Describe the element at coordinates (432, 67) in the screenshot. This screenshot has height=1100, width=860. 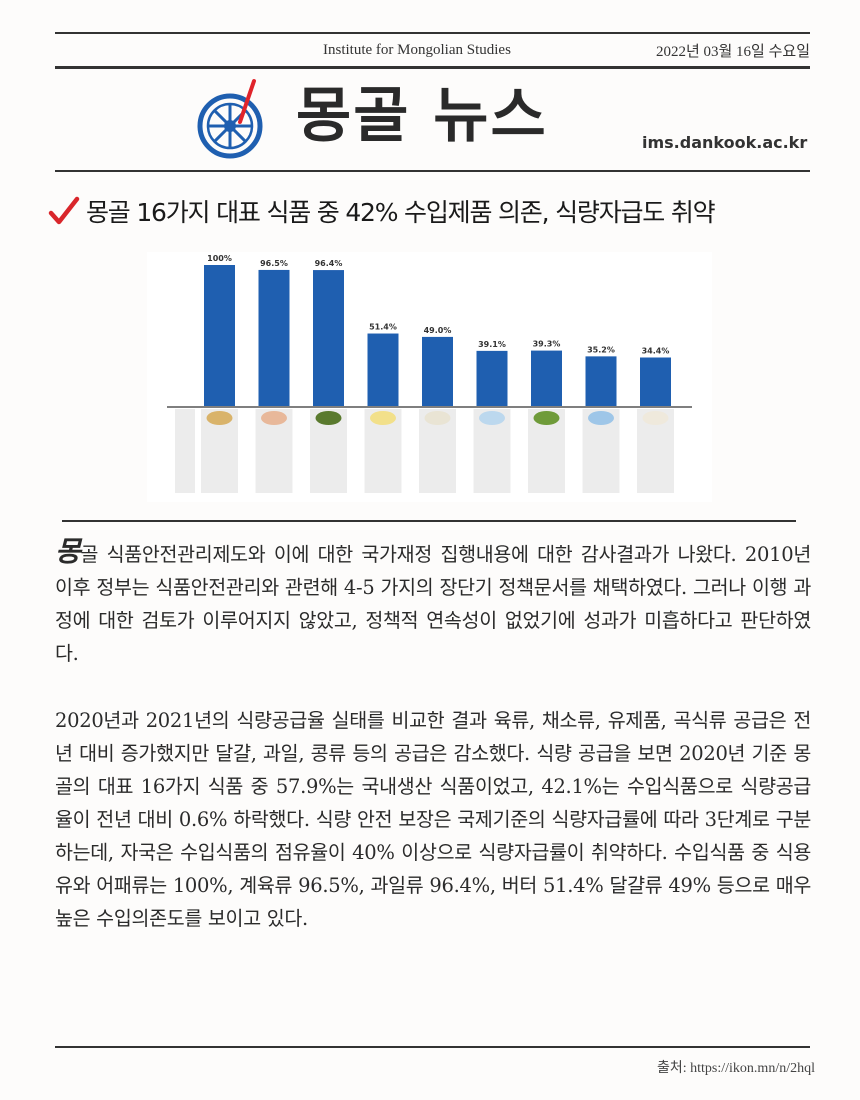
I see `top-bar-rule` at that location.